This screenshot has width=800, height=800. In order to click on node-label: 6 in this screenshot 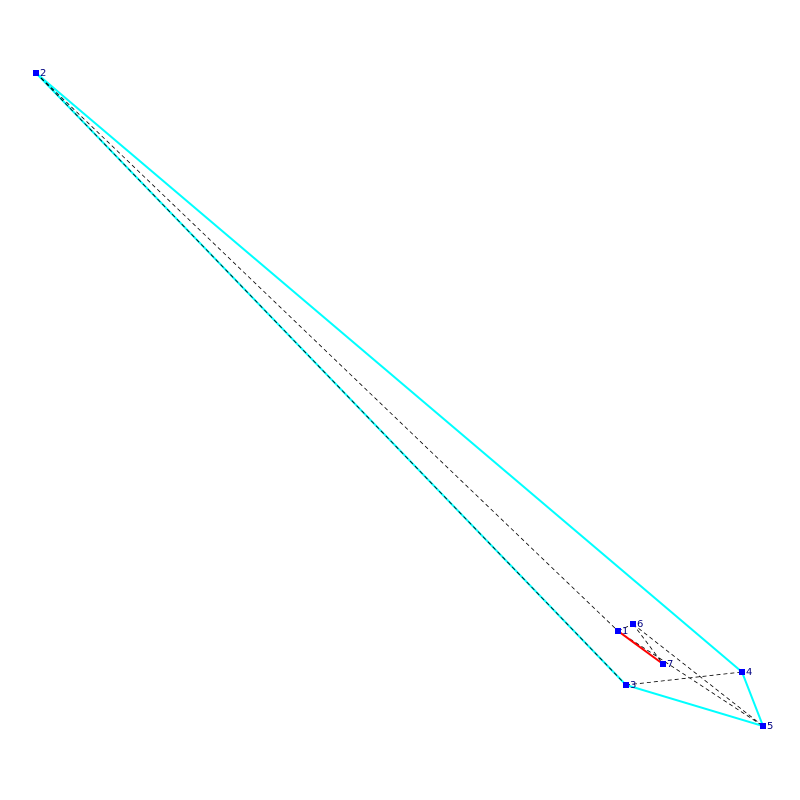, I will do `click(640, 624)`.